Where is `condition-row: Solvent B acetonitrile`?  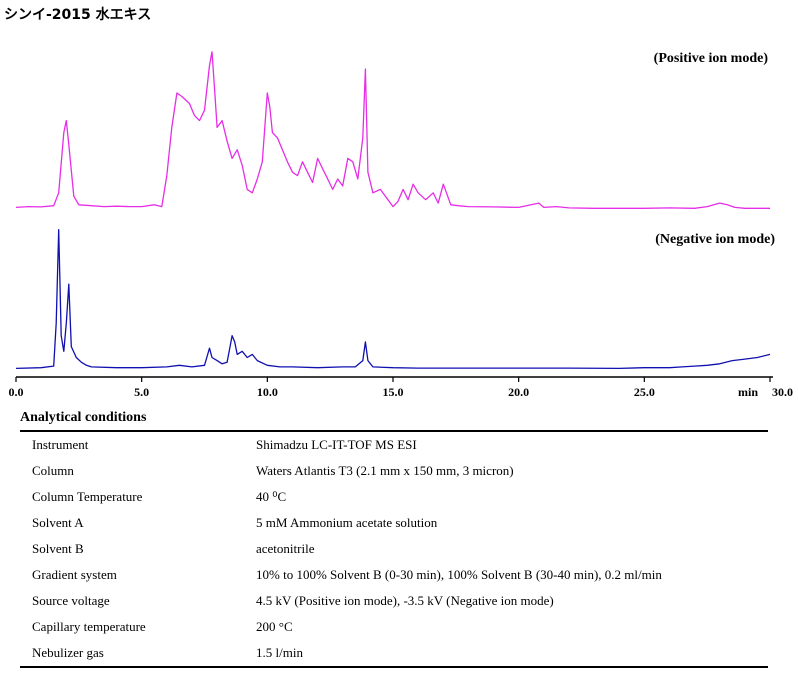 condition-row: Solvent B acetonitrile is located at coordinates (394, 549).